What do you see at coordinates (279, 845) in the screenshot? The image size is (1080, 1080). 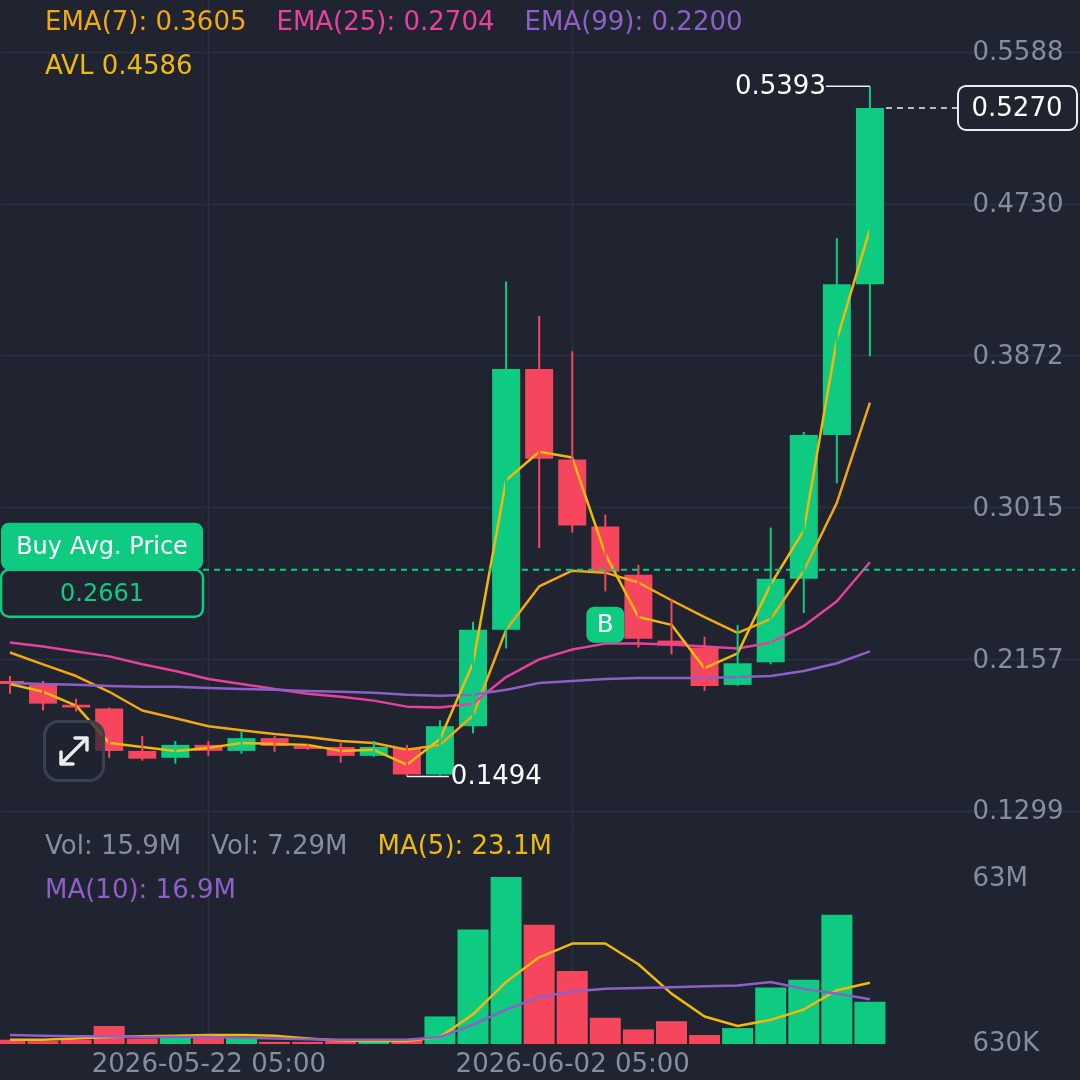 I see `annotation: Vol: 7.29M` at bounding box center [279, 845].